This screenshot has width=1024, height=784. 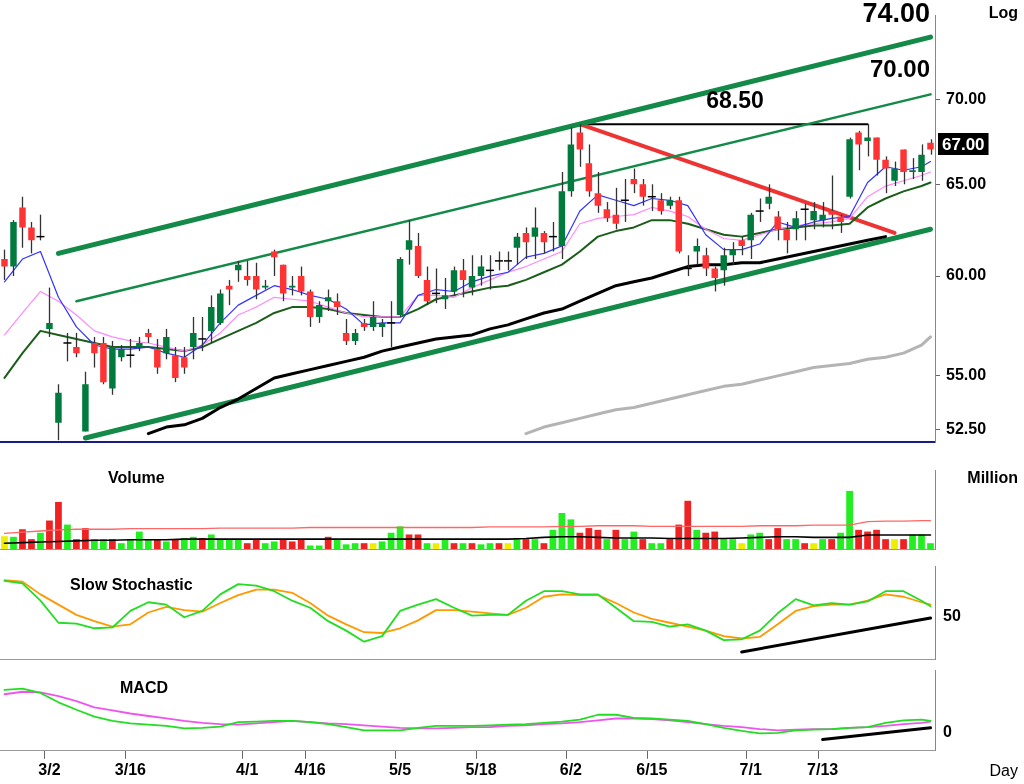 I want to click on x-tick-label: 7/13, so click(x=823, y=769).